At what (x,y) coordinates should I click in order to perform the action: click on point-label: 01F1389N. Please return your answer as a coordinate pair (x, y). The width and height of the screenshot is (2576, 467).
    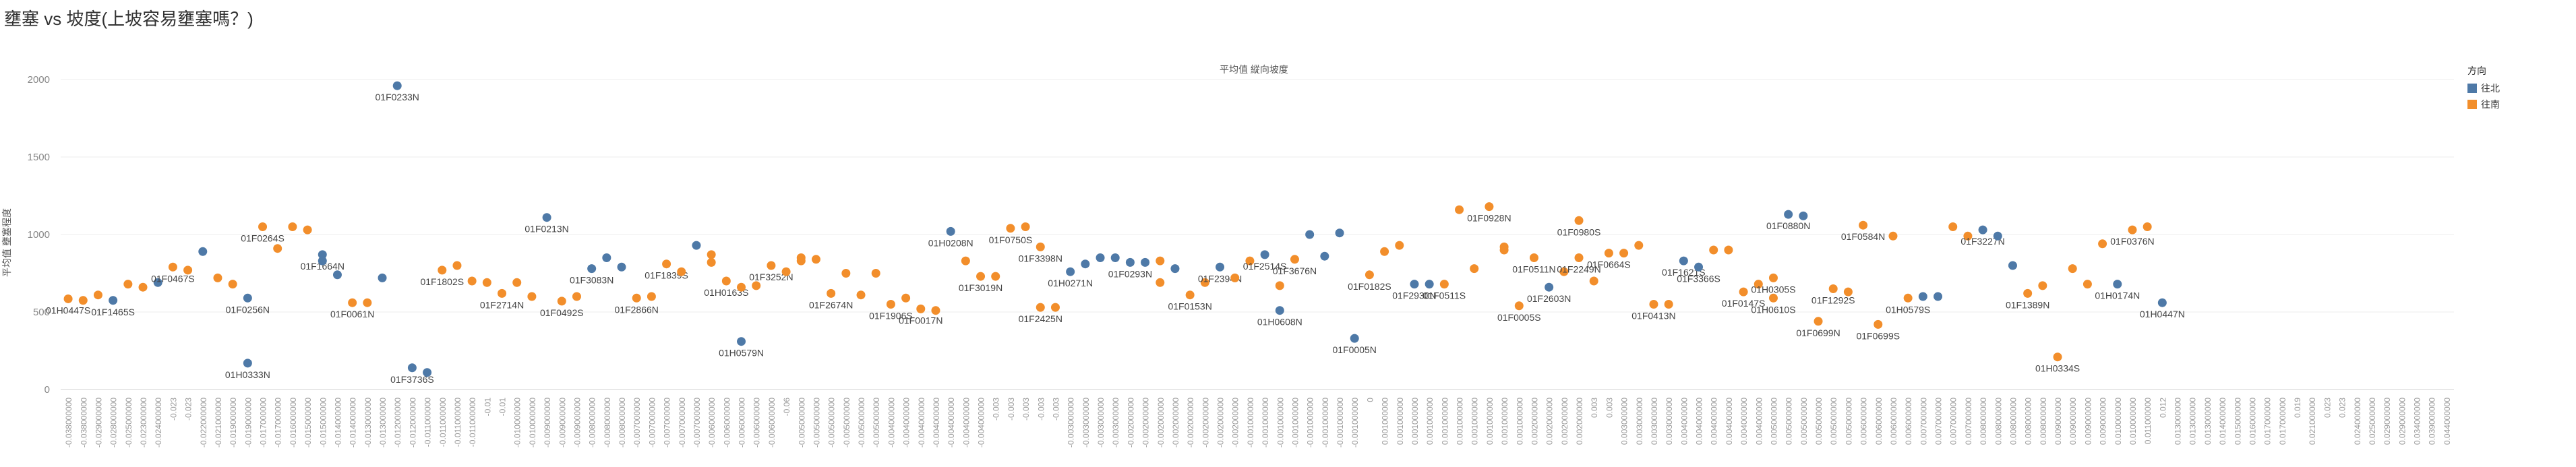
    Looking at the image, I should click on (2028, 304).